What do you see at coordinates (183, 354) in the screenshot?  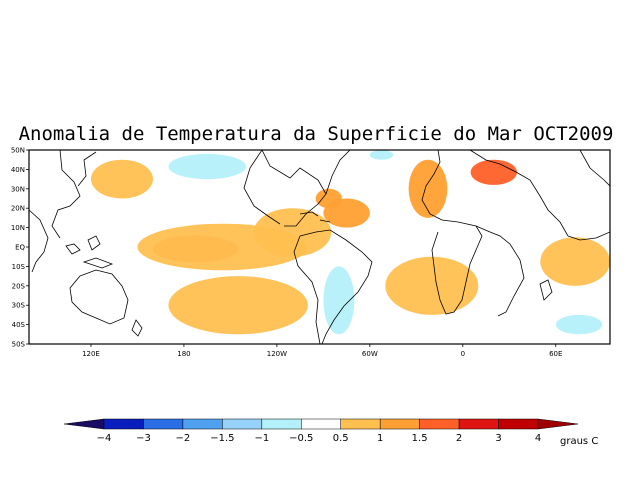 I see `x-tick-label: 180` at bounding box center [183, 354].